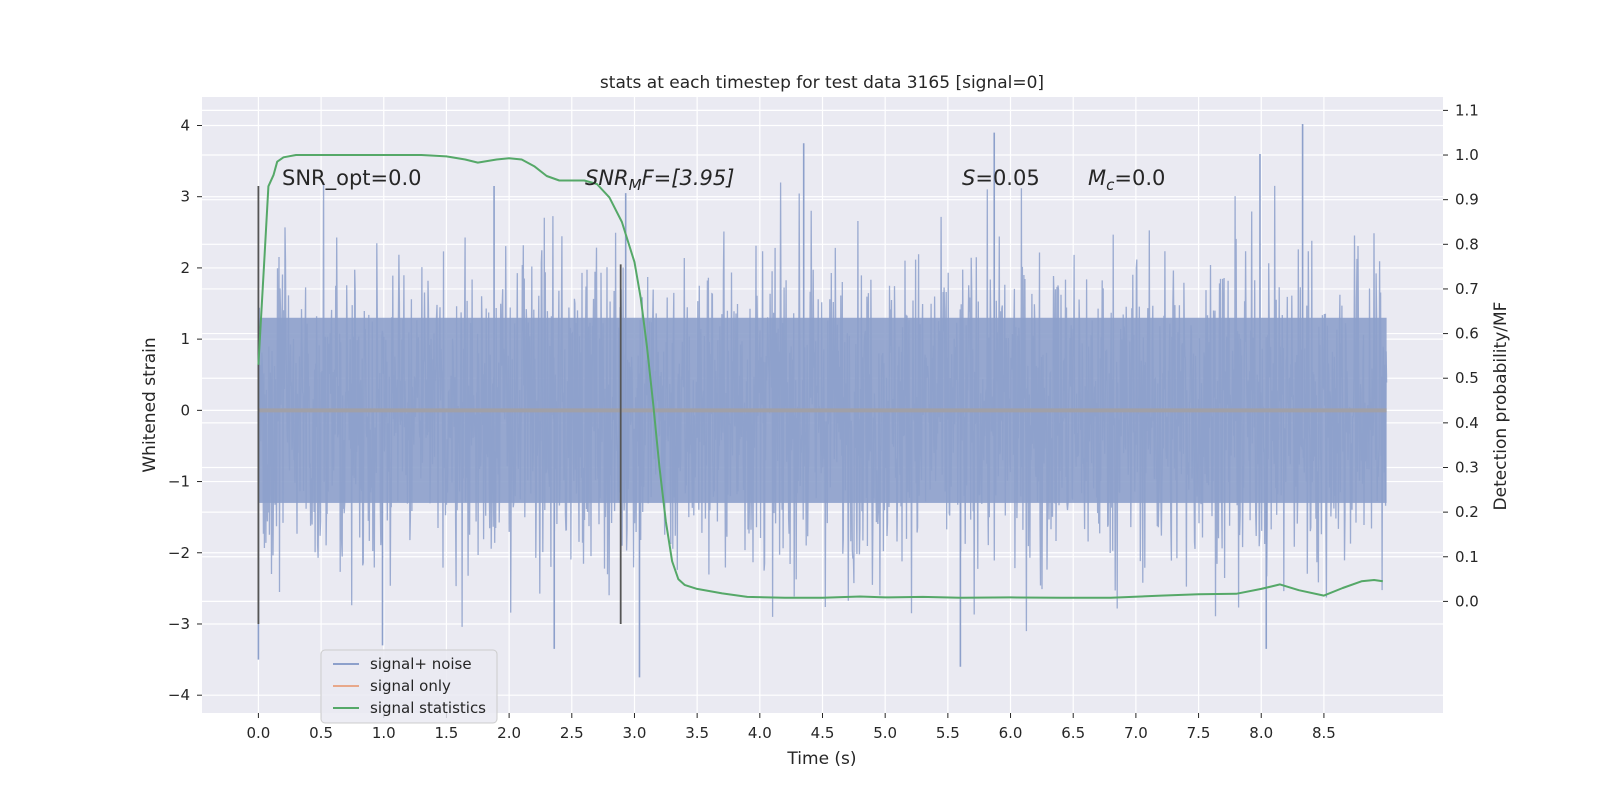  What do you see at coordinates (1467, 557) in the screenshot?
I see `y2-tick-label: 0.1` at bounding box center [1467, 557].